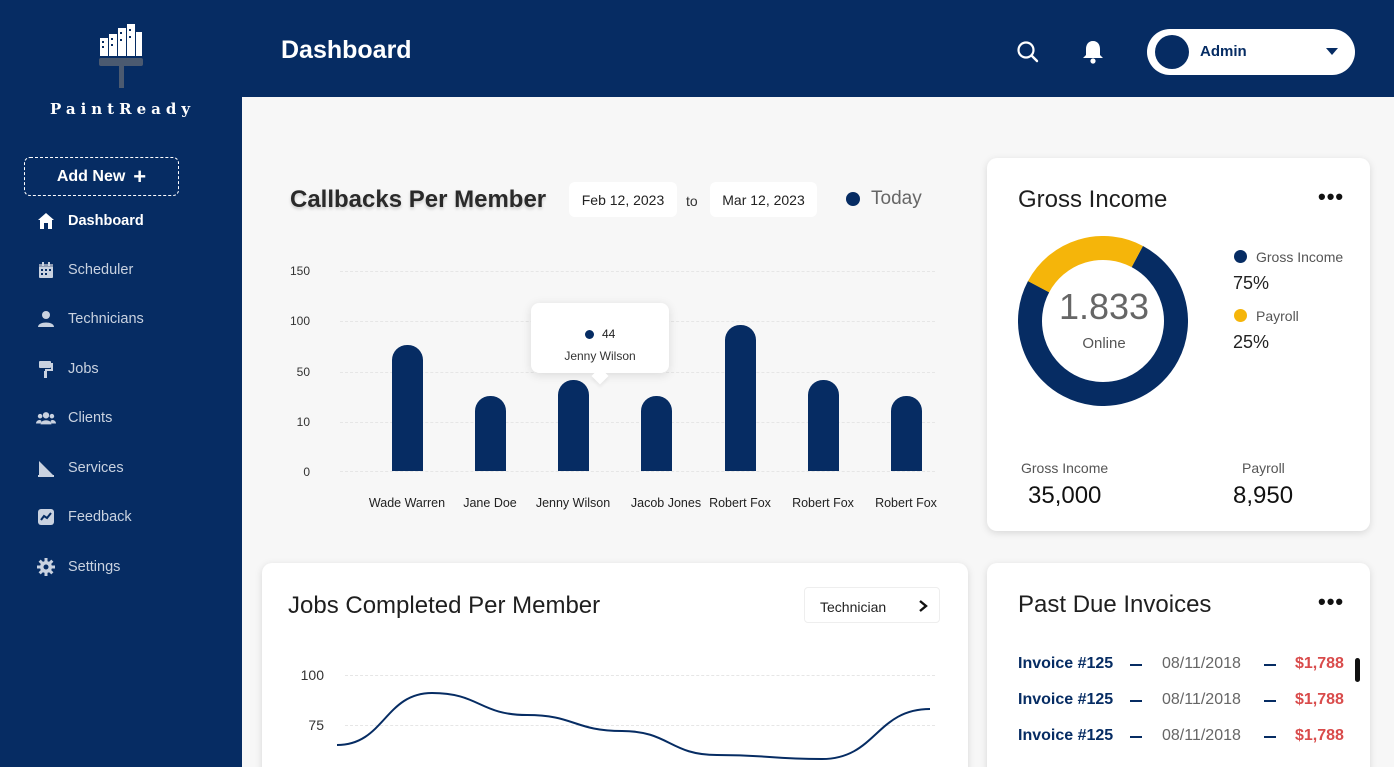 The width and height of the screenshot is (1394, 767). Describe the element at coordinates (1263, 468) in the screenshot. I see `stat-label: Payroll` at that location.